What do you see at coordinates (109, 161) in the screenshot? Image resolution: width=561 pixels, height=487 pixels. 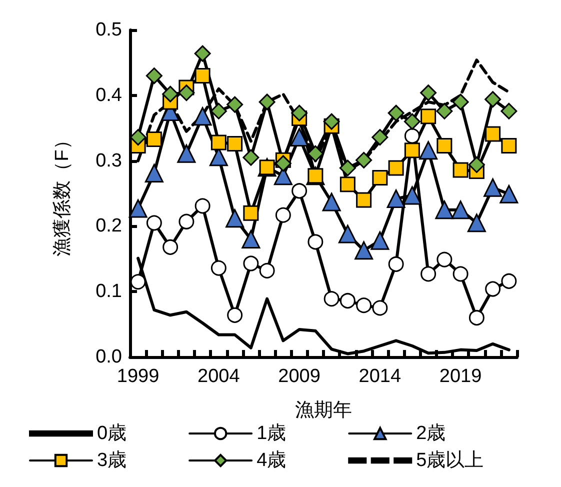 I see `y-tick-label: 0.3` at bounding box center [109, 161].